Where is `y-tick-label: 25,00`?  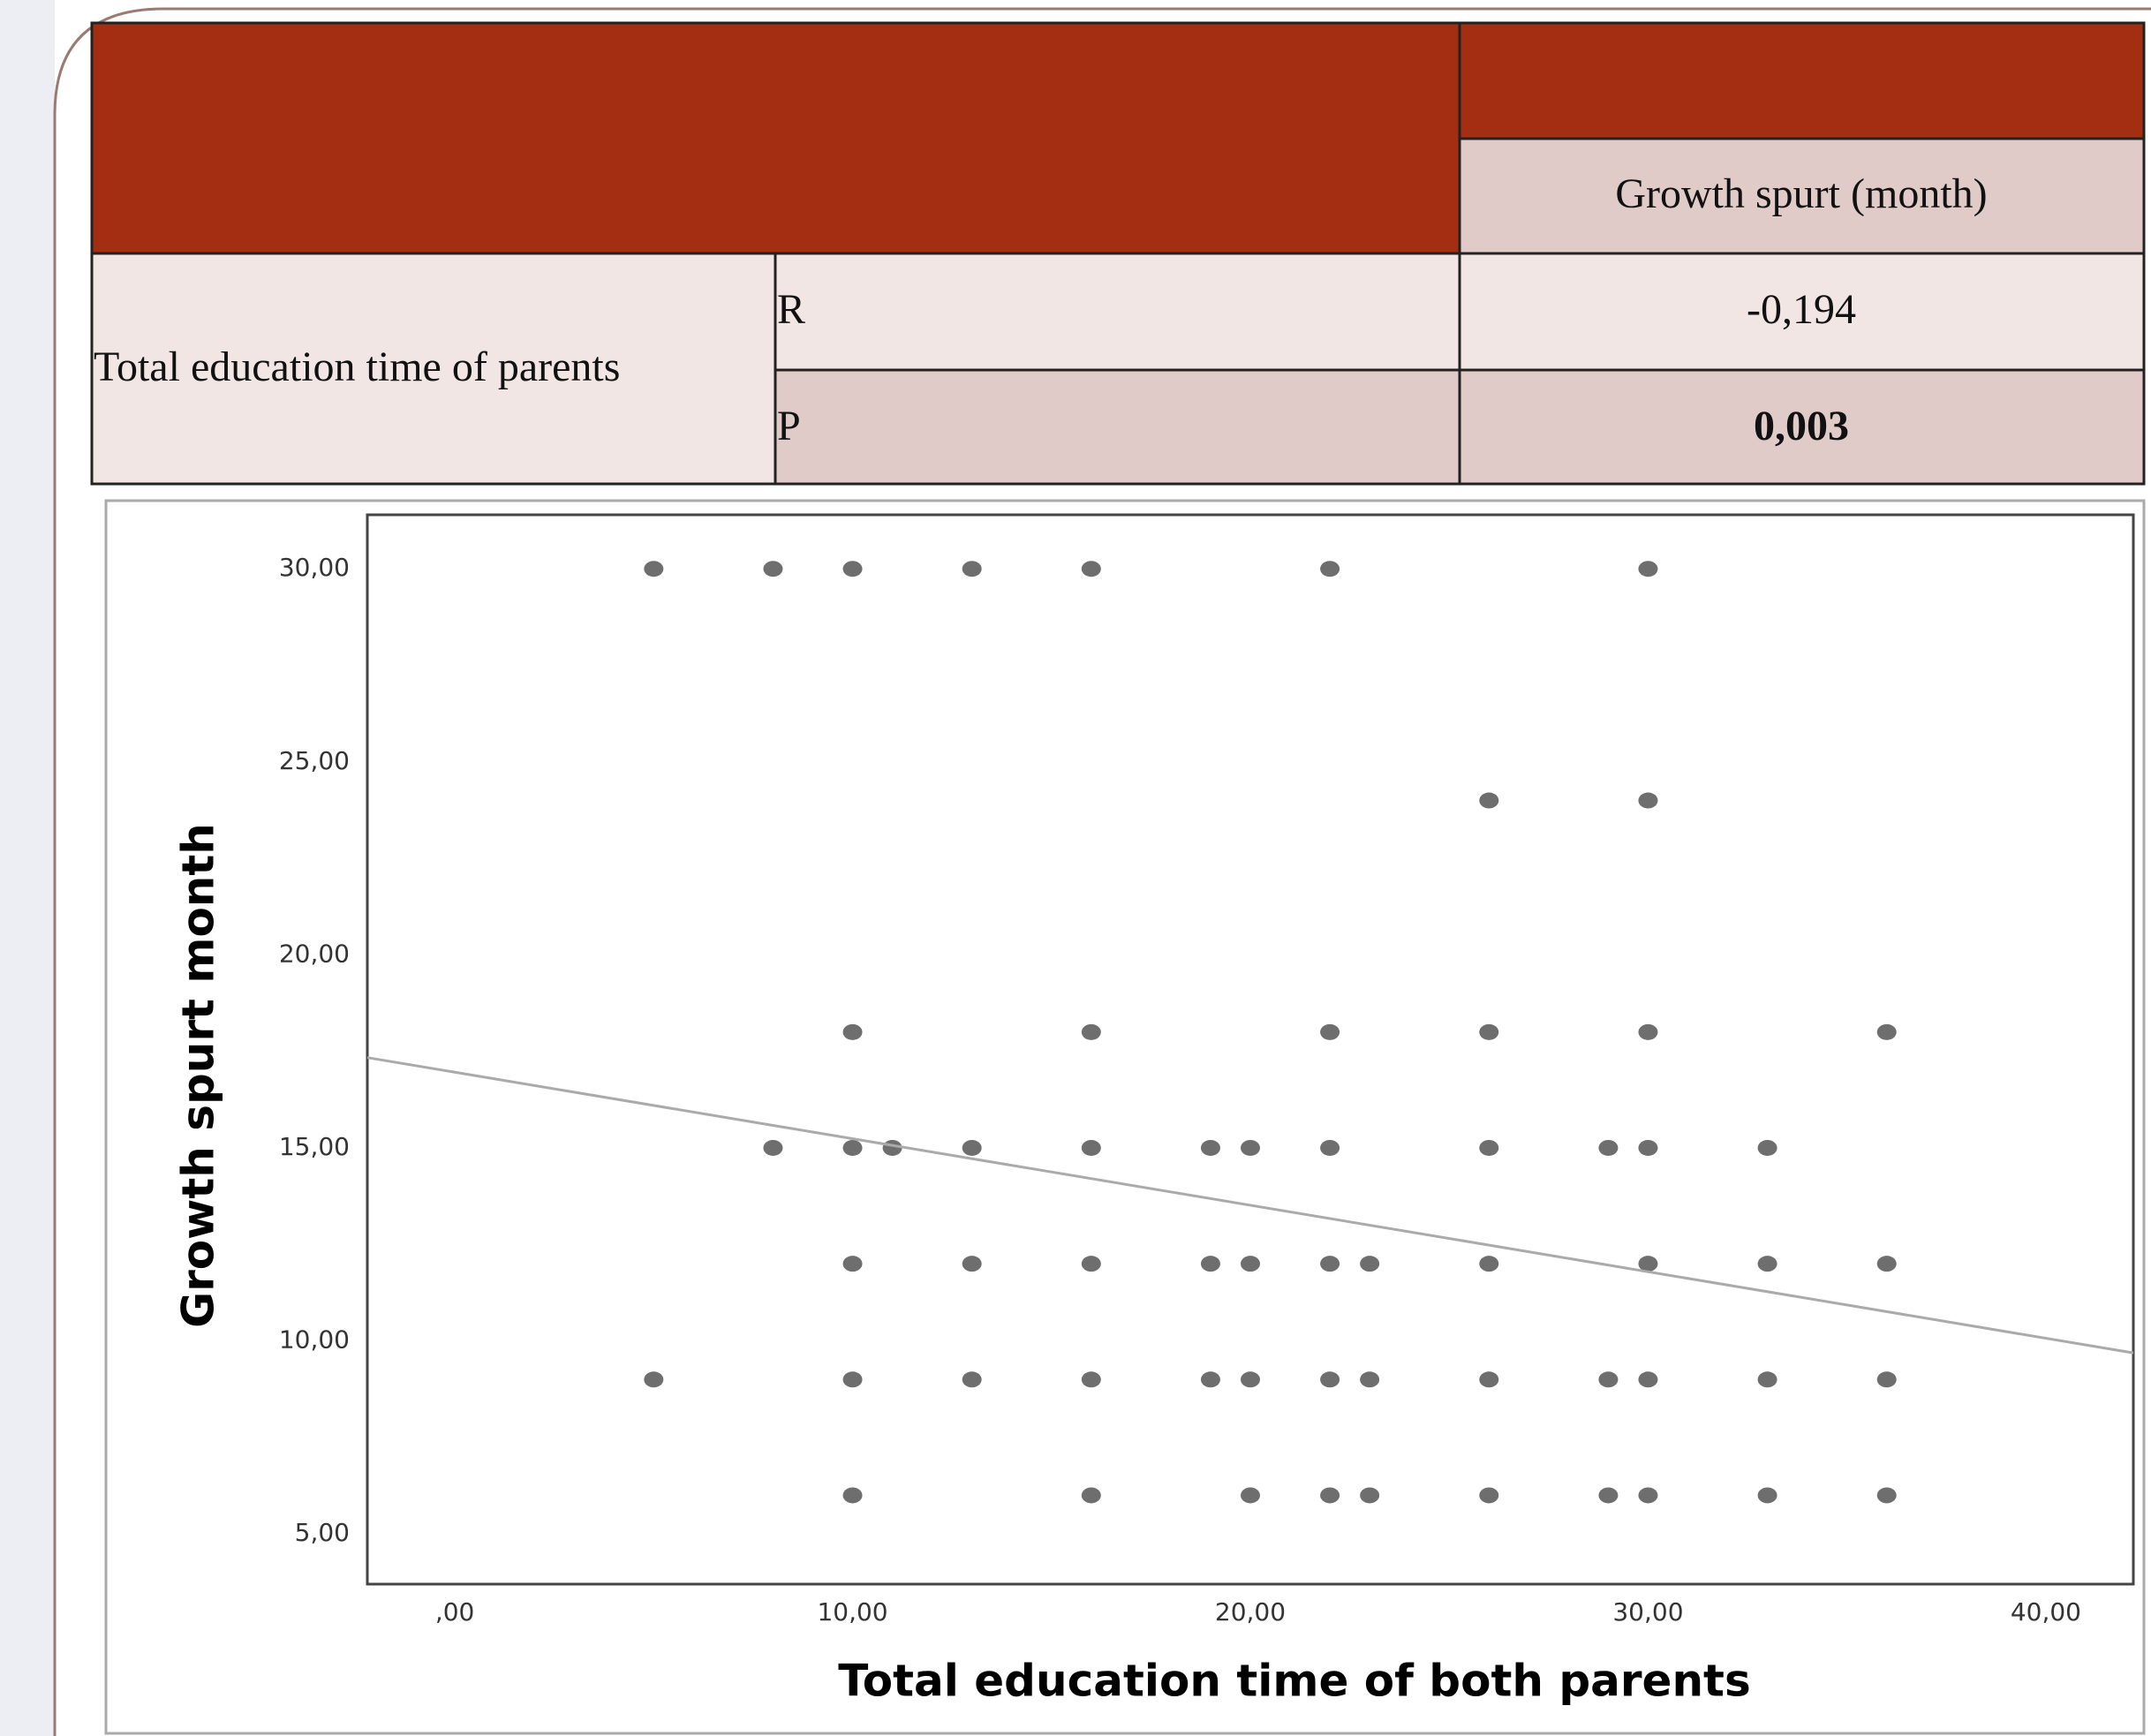 y-tick-label: 25,00 is located at coordinates (314, 760).